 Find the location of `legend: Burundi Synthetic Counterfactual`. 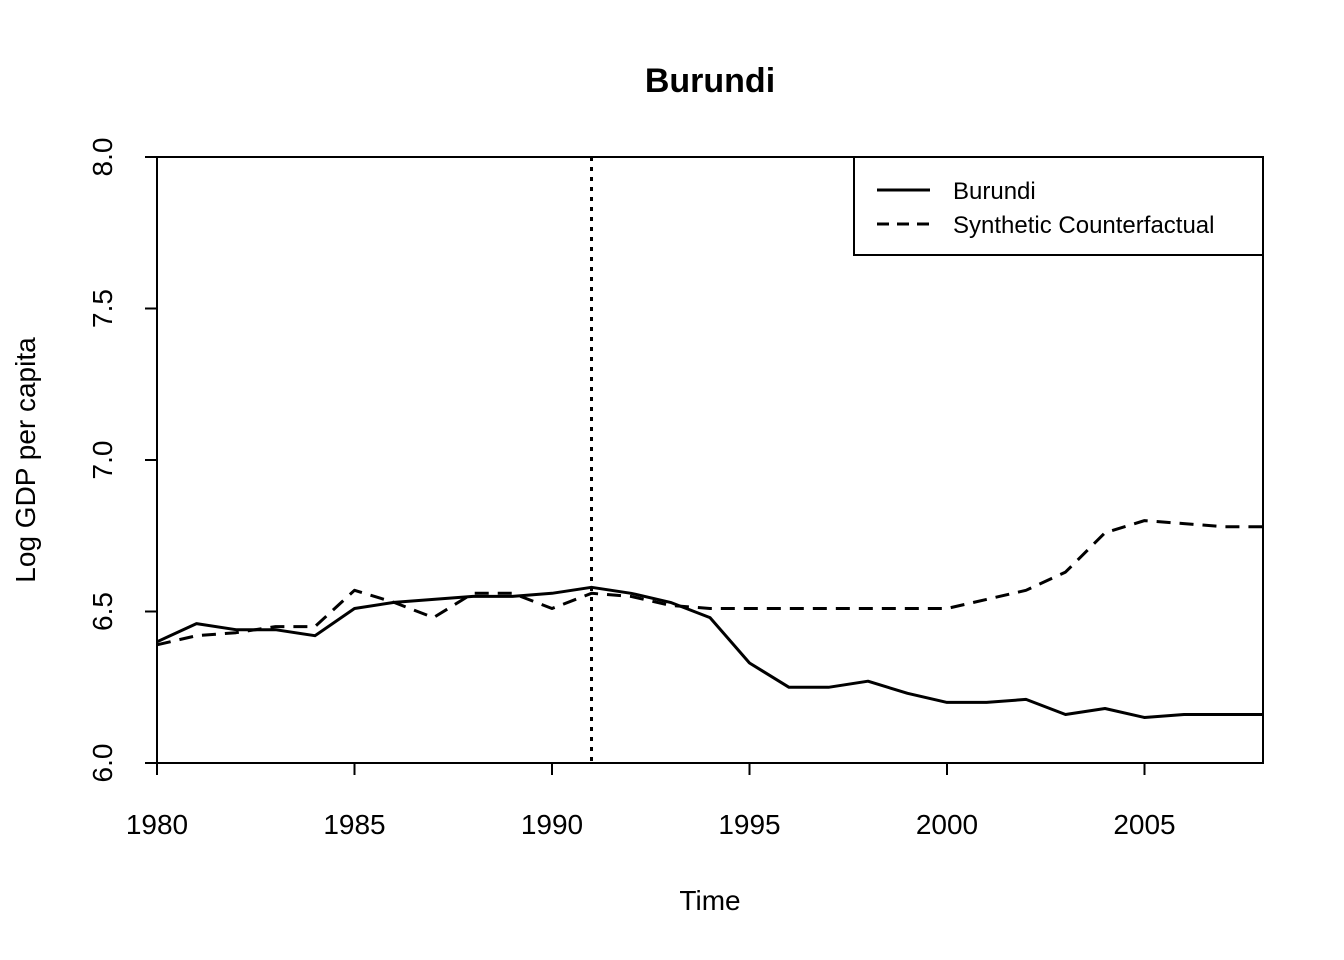

legend: Burundi Synthetic Counterfactual is located at coordinates (1058, 206).